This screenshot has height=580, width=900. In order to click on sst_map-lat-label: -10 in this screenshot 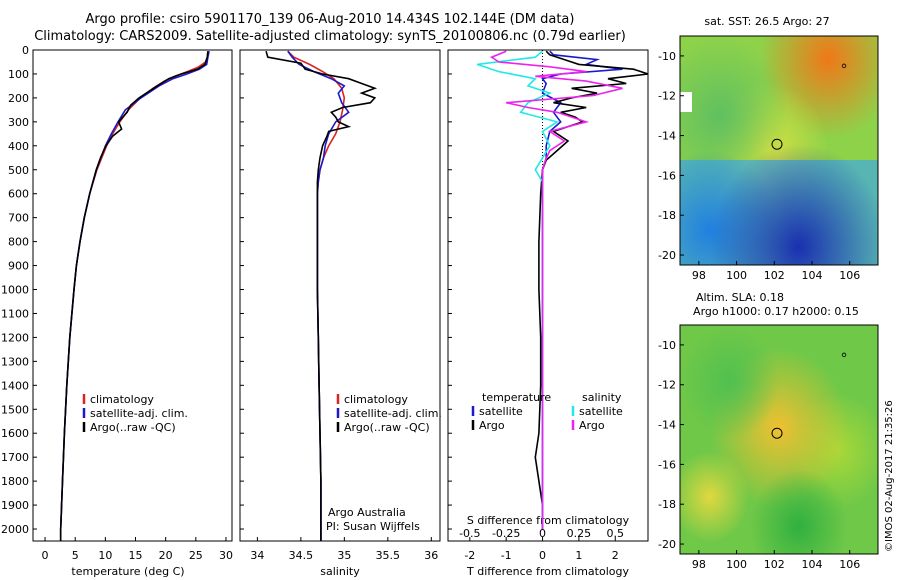, I will do `click(667, 56)`.